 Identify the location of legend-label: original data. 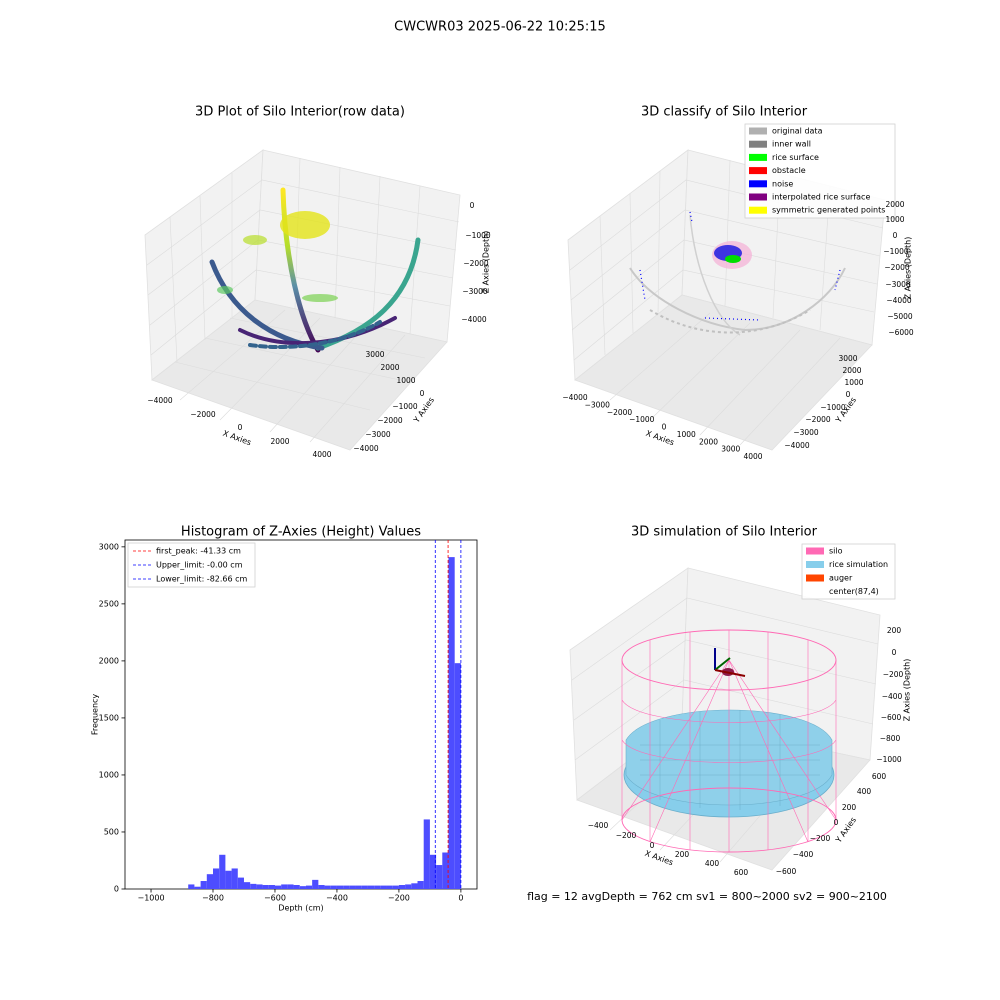
(797, 131).